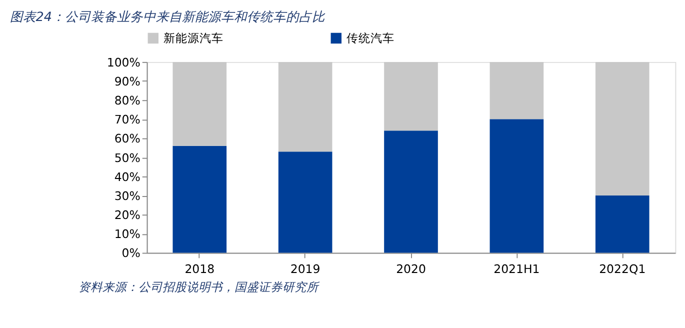 Image resolution: width=685 pixels, height=328 pixels. What do you see at coordinates (411, 269) in the screenshot?
I see `x-tick-label: 2020` at bounding box center [411, 269].